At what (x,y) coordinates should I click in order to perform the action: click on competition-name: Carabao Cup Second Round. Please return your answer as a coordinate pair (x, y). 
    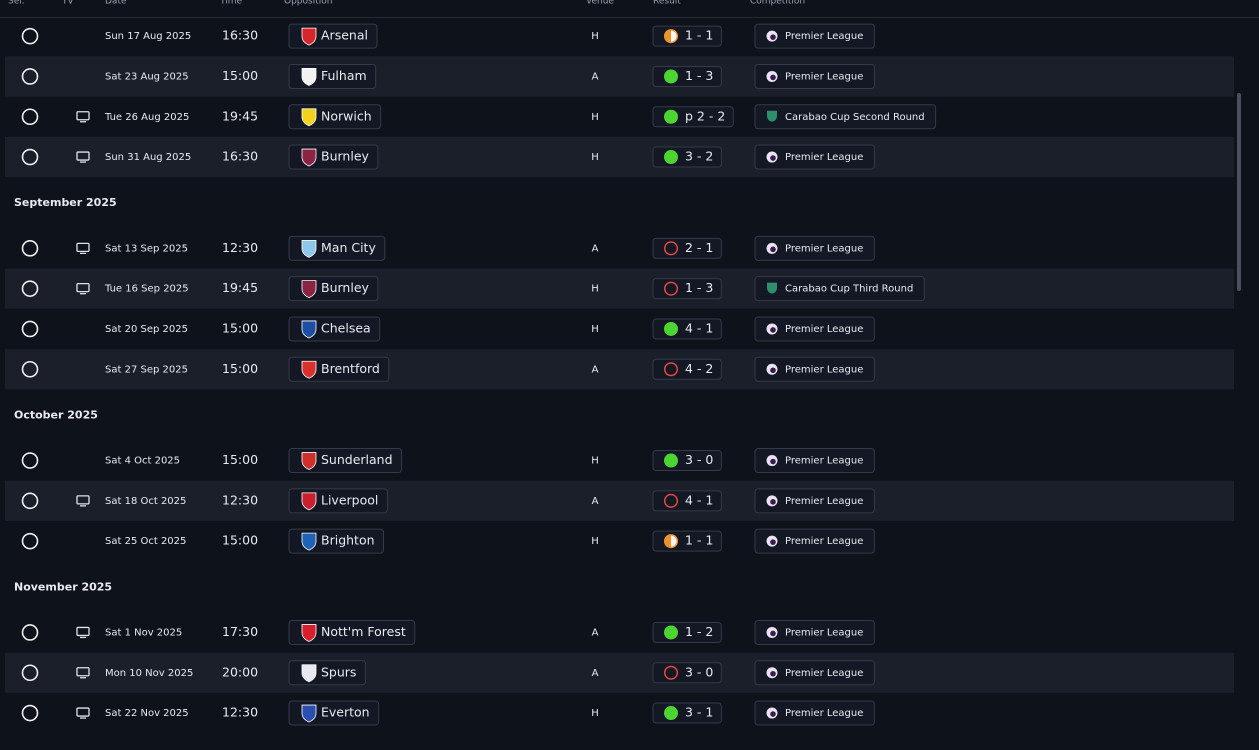
    Looking at the image, I should click on (855, 117).